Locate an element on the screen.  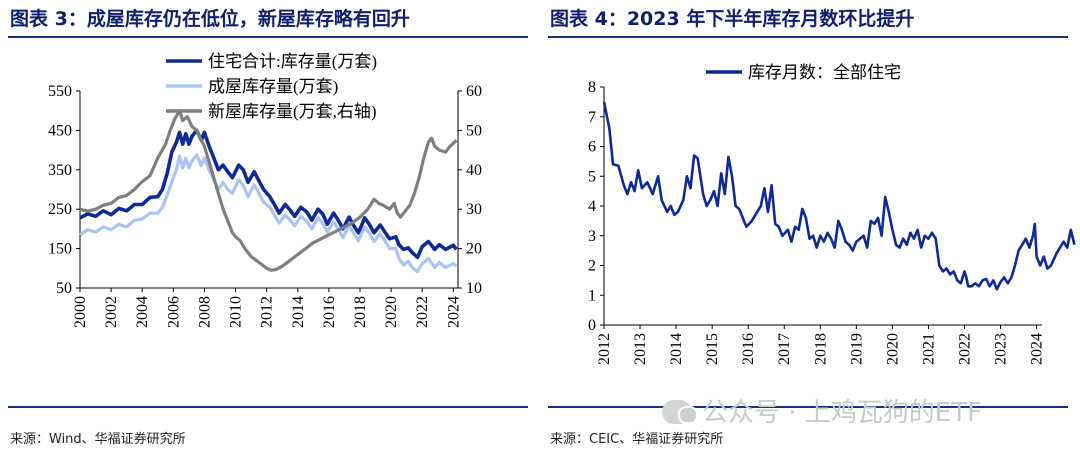
y-tick-label-left: 0 is located at coordinates (592, 325).